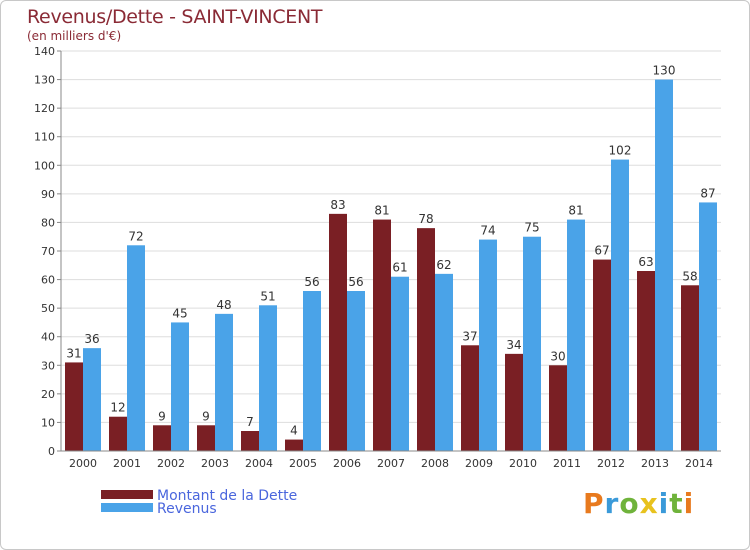 The height and width of the screenshot is (550, 750). Describe the element at coordinates (557, 356) in the screenshot. I see `dette-value-label-2011: 30` at that location.